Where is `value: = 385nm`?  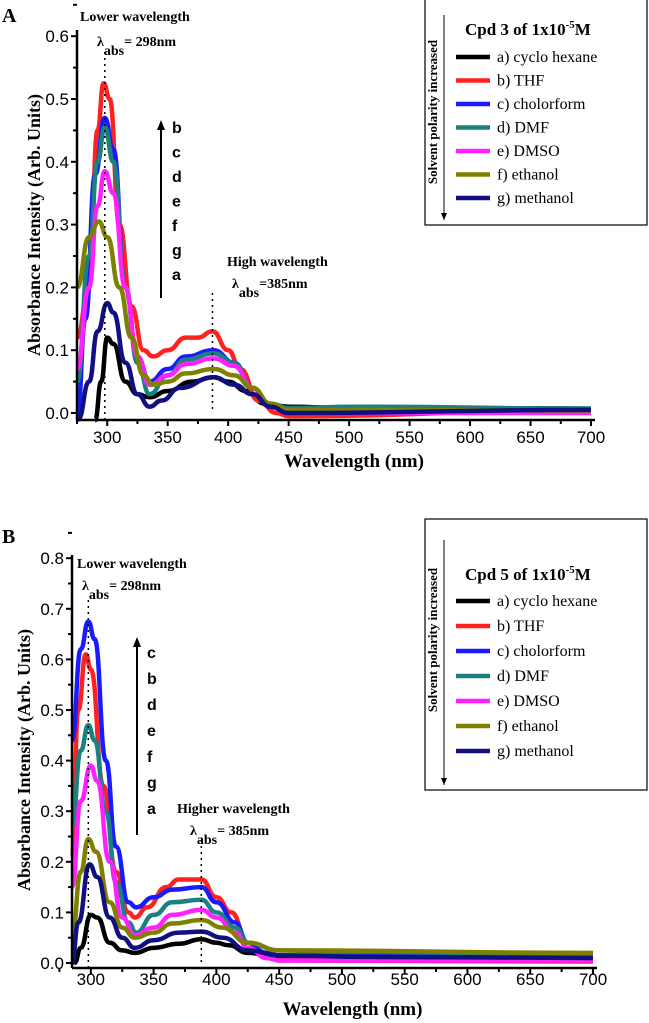
value: = 385nm is located at coordinates (243, 831).